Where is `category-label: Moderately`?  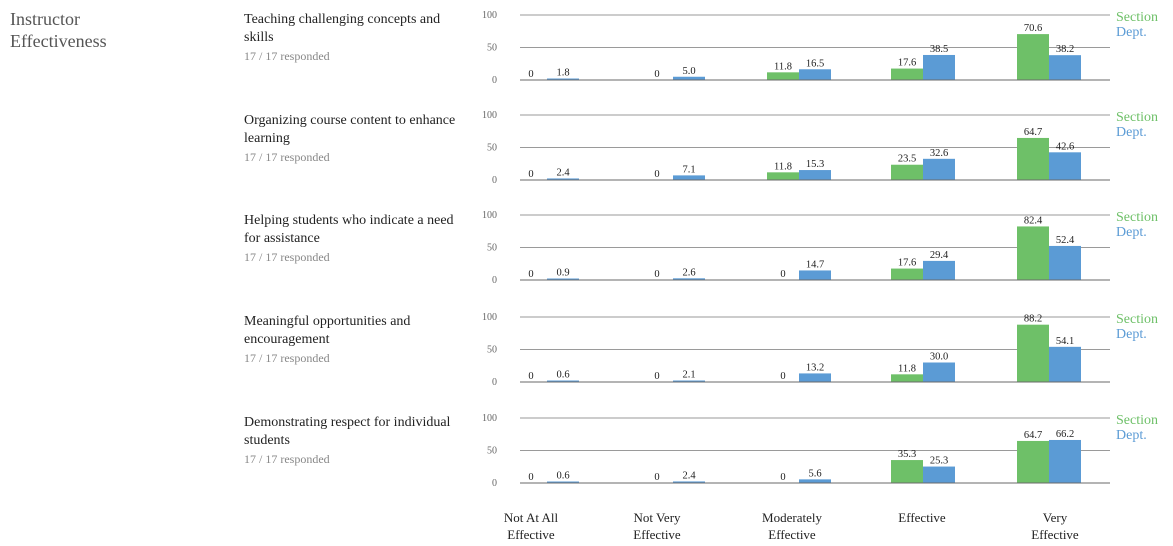
category-label: Moderately is located at coordinates (792, 517).